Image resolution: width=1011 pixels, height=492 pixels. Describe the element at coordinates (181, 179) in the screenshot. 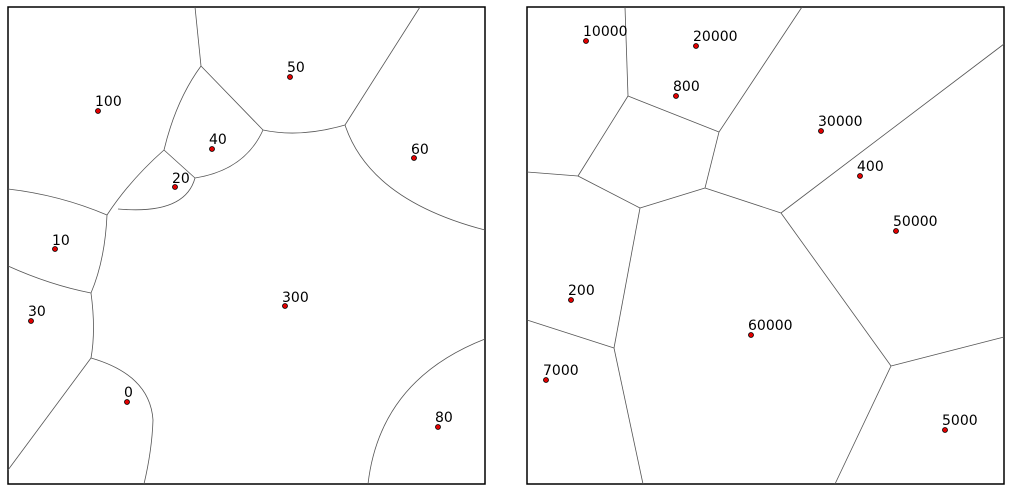

I see `site-label: 20` at that location.